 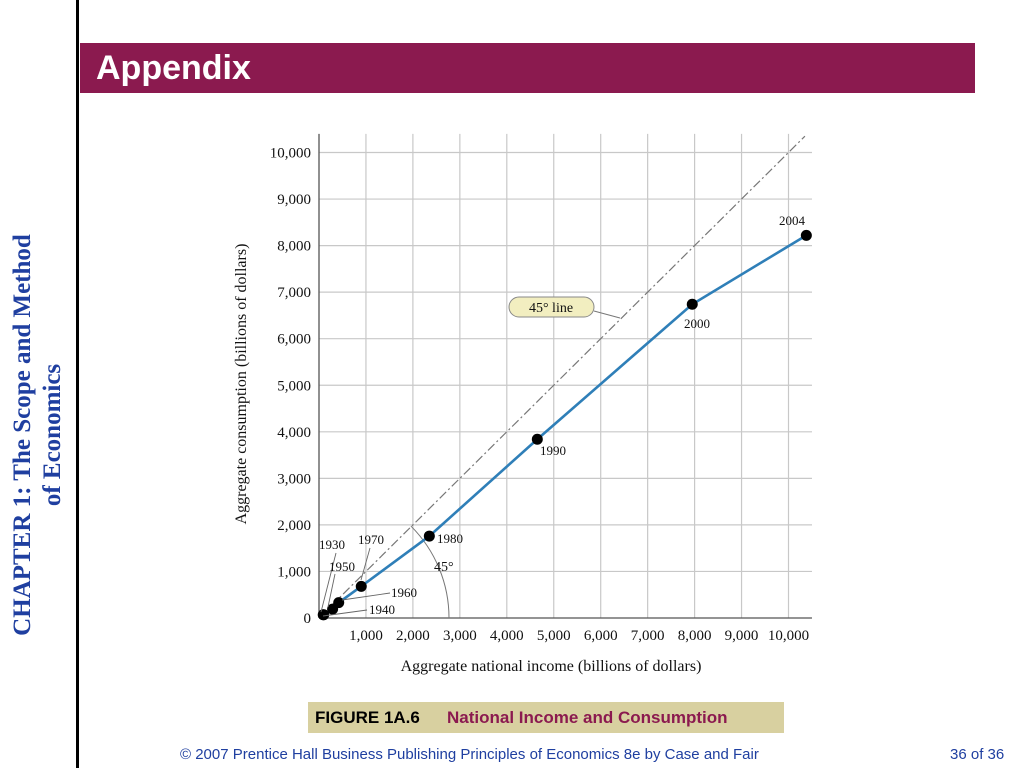 I want to click on angle-arc, so click(x=430, y=572).